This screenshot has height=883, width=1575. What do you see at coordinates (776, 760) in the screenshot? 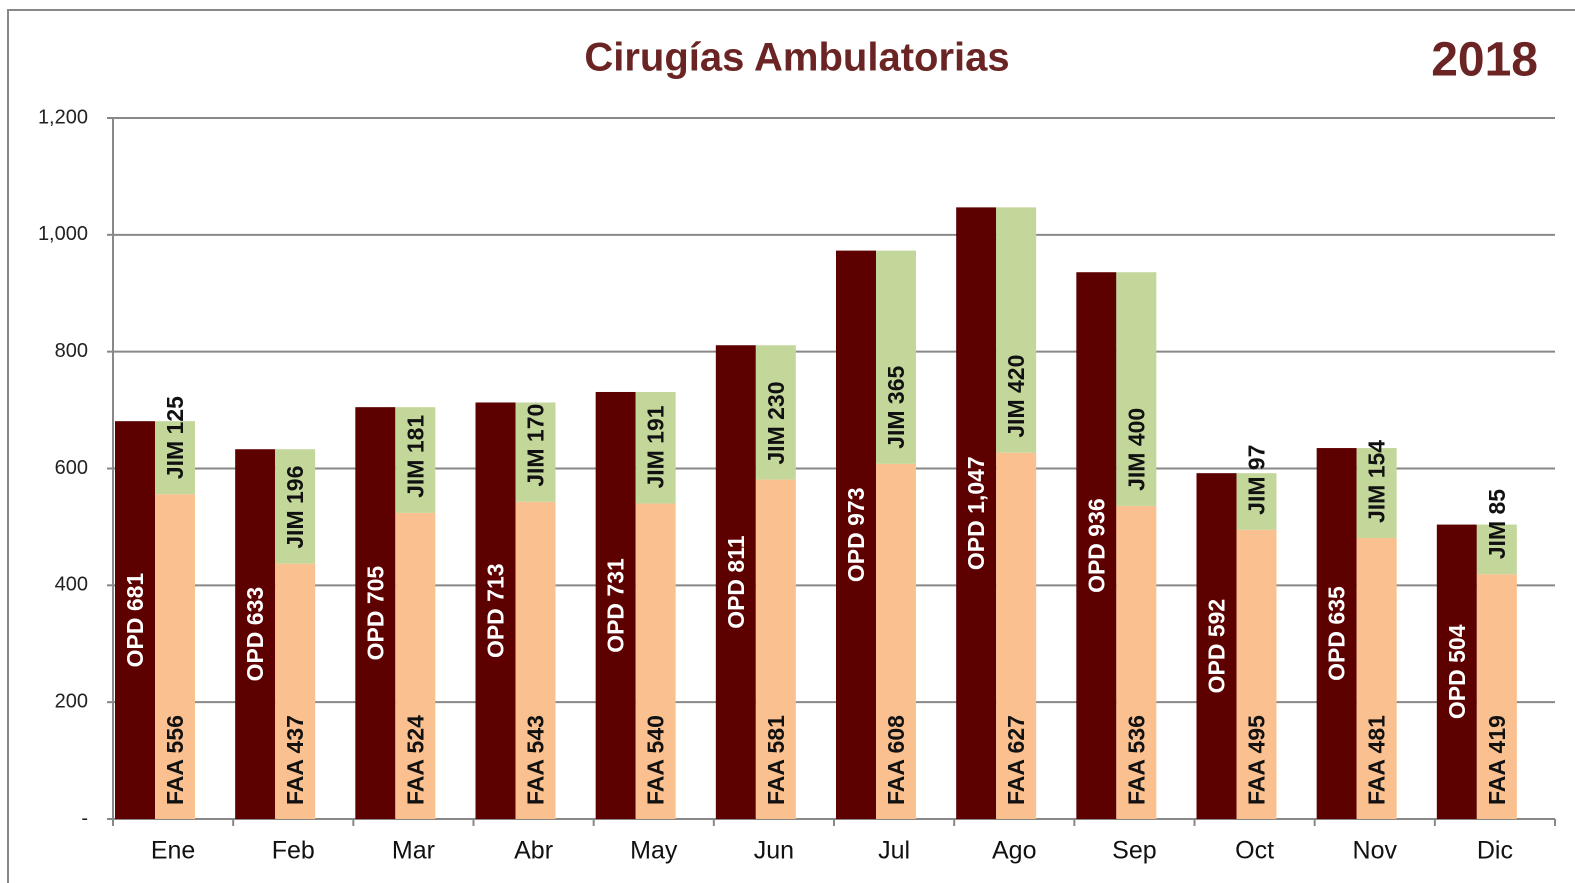
I see `data-label: FAA 581` at bounding box center [776, 760].